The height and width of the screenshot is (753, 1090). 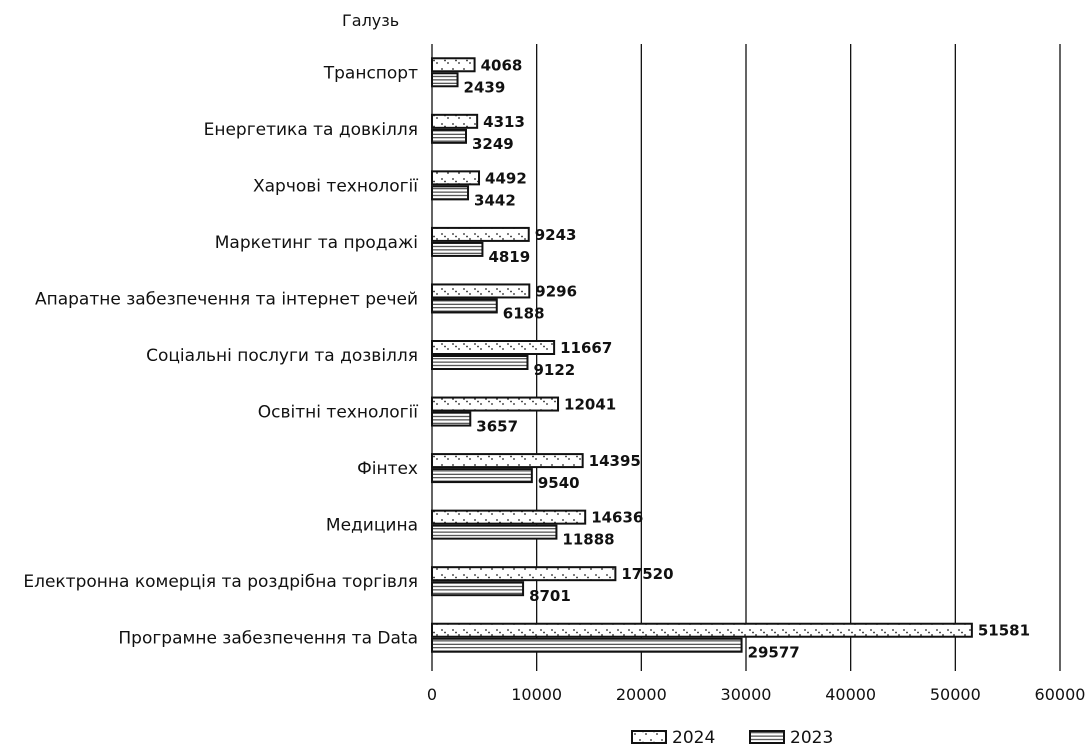 I want to click on legend-swatch-2023, so click(x=767, y=737).